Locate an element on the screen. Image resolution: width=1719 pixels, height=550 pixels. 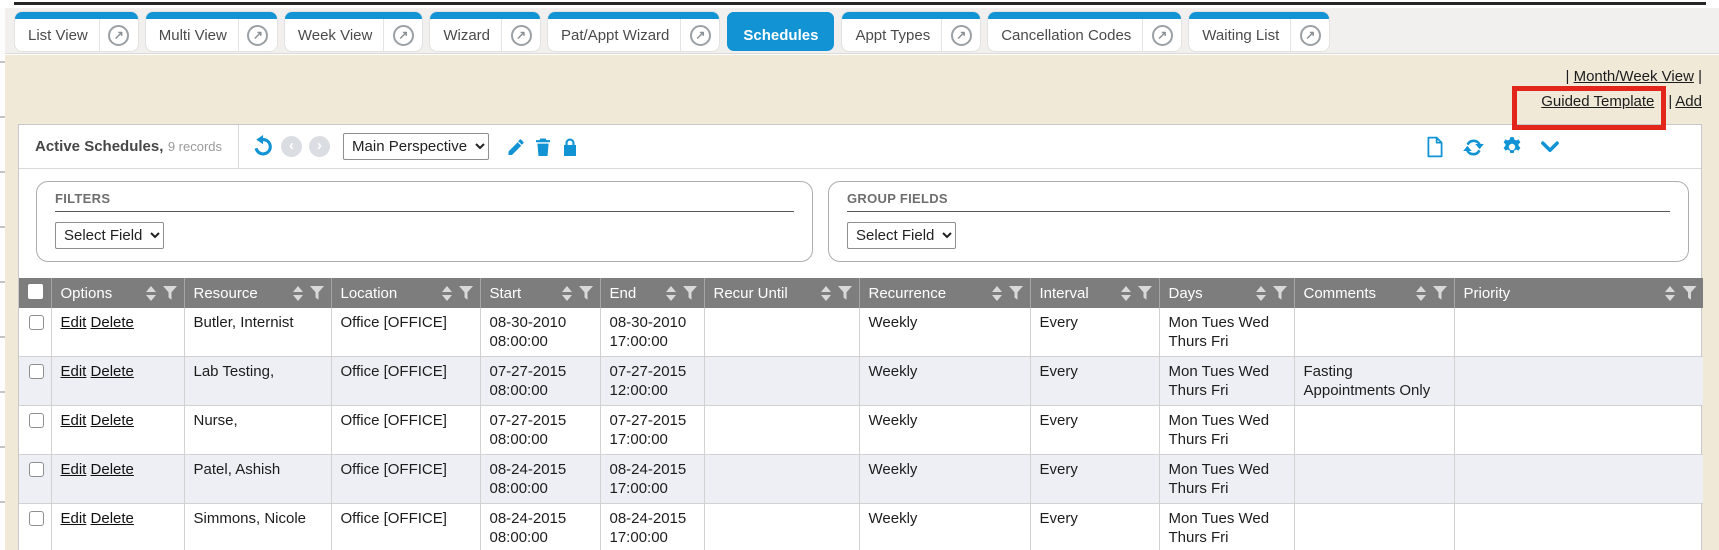
tab-label: Multi View is located at coordinates (192, 35).